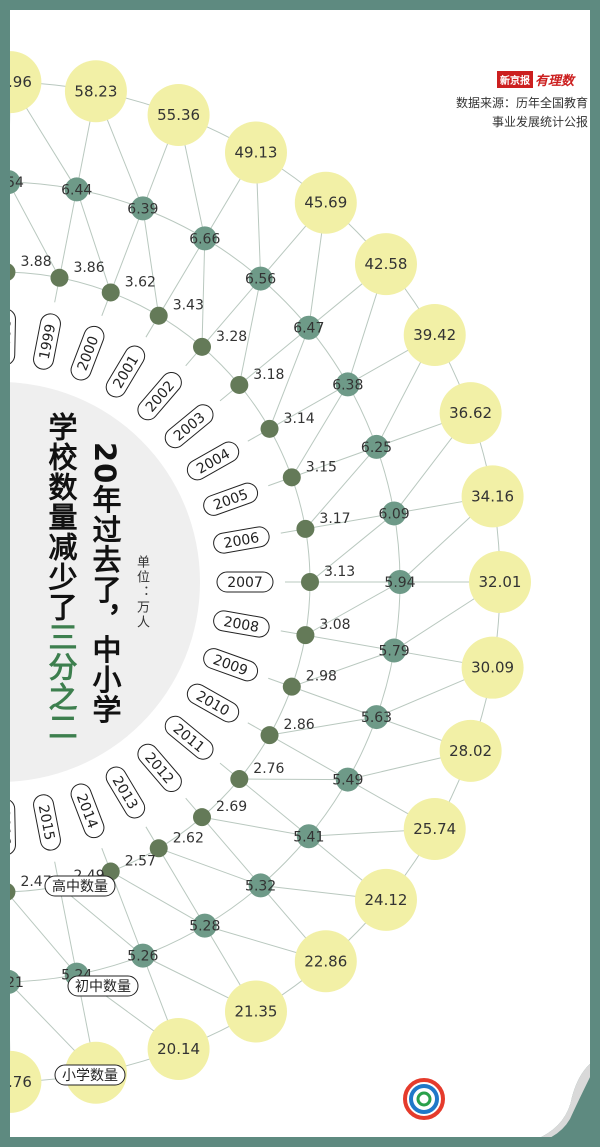 The image size is (600, 1147). I want to click on dot-primary-2006, so click(492, 496).